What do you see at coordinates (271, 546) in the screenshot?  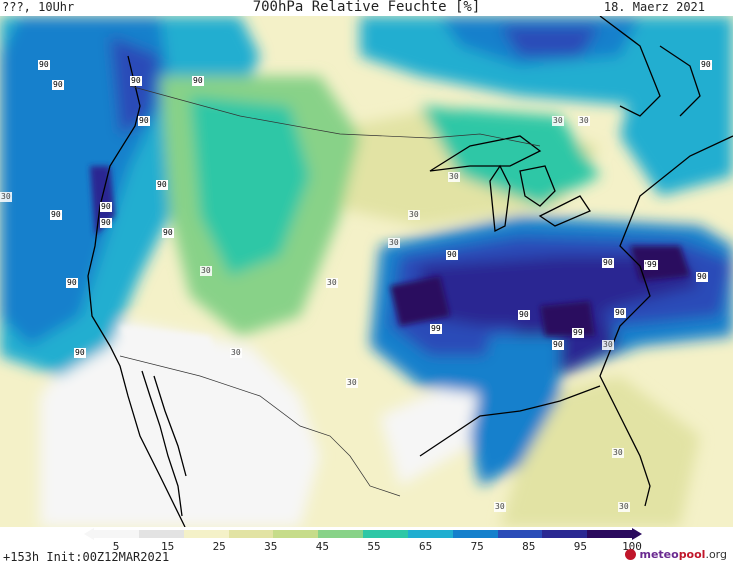 I see `colorbar-tick-label: 35` at bounding box center [271, 546].